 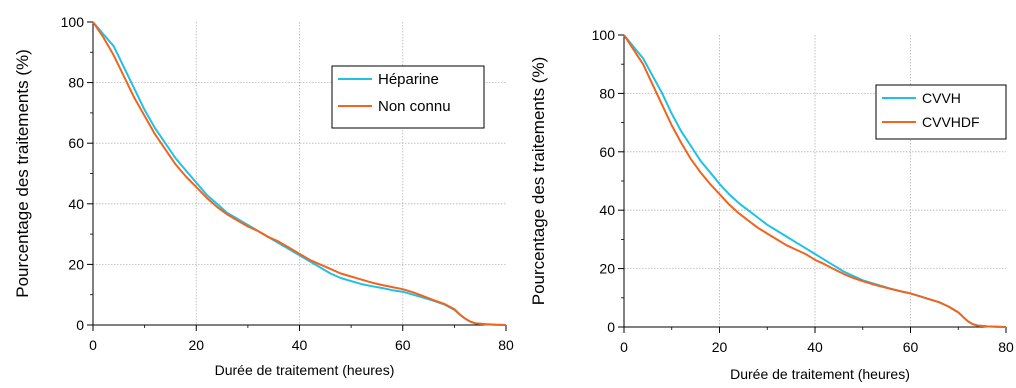 I want to click on legend-label-1: Non connu, so click(x=414, y=106).